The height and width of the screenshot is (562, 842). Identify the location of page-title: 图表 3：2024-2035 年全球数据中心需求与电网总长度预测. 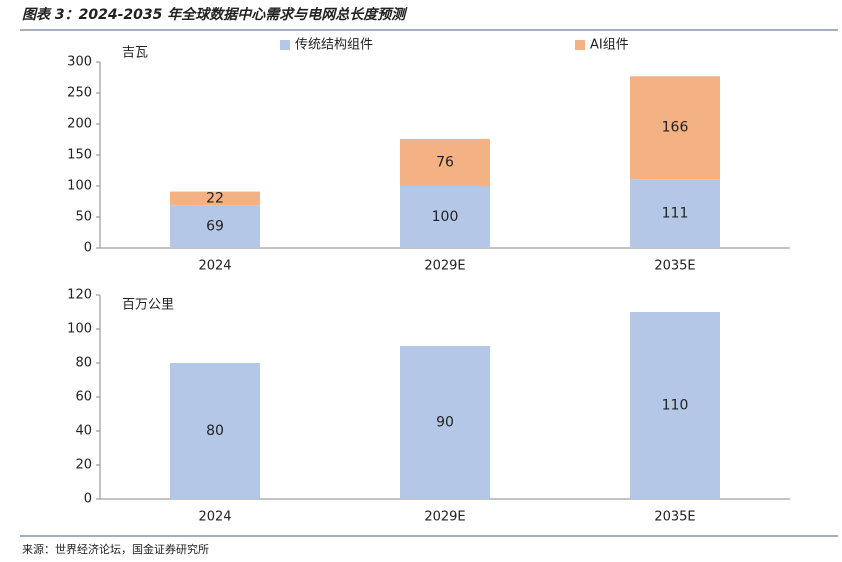
(215, 14).